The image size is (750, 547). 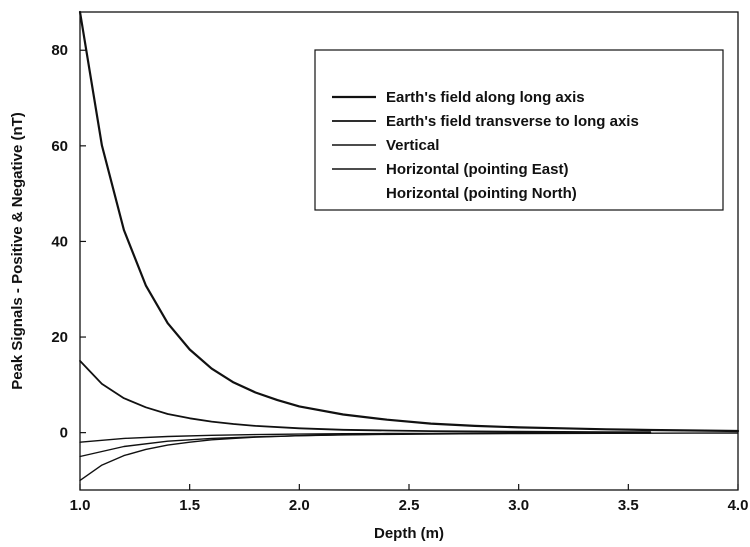 I want to click on legend-item-label: Vertical, so click(x=412, y=145).